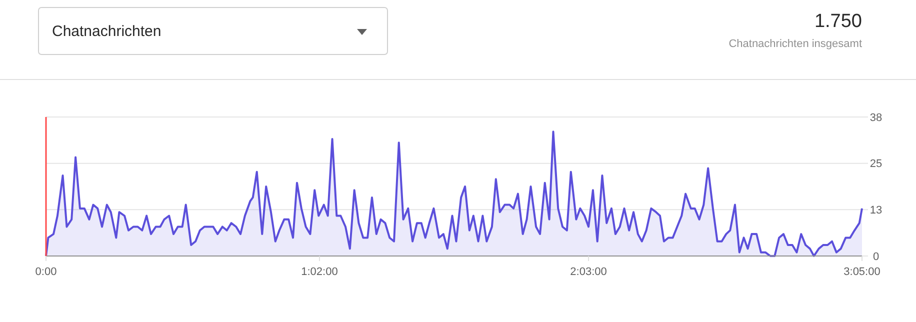 The height and width of the screenshot is (322, 916). What do you see at coordinates (795, 44) in the screenshot?
I see `text: Chatnachrichten insgesamt` at bounding box center [795, 44].